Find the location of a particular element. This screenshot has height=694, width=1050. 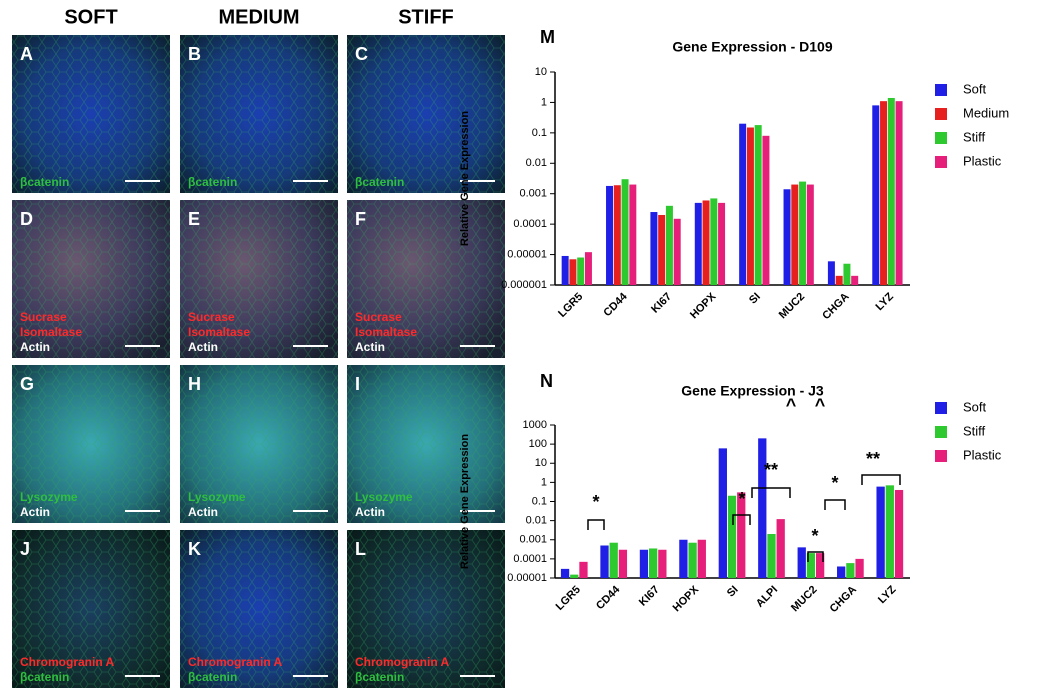

y-tick-label: 10 is located at coordinates (541, 72).